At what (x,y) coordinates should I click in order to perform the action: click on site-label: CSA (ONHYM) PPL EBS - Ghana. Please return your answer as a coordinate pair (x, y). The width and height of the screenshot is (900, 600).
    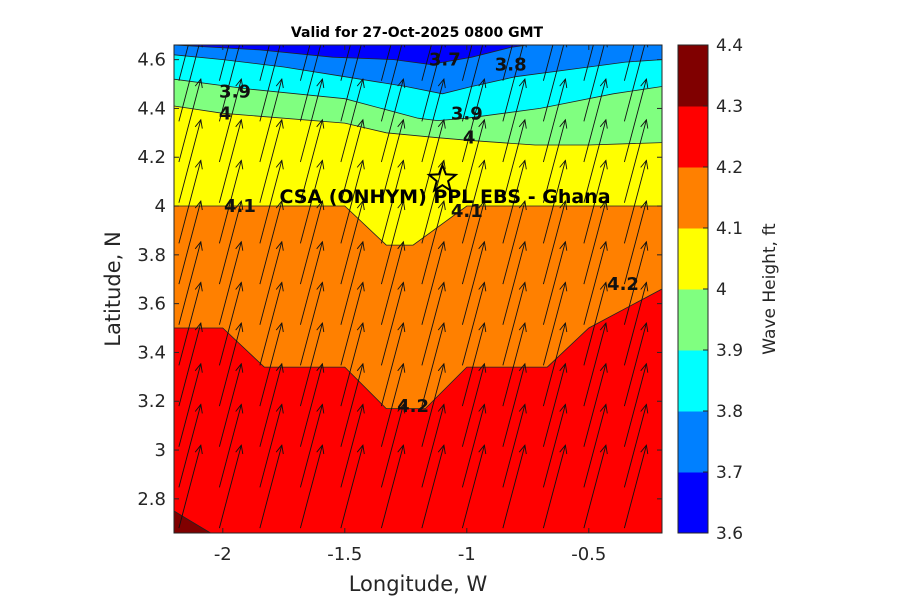
    Looking at the image, I should click on (444, 197).